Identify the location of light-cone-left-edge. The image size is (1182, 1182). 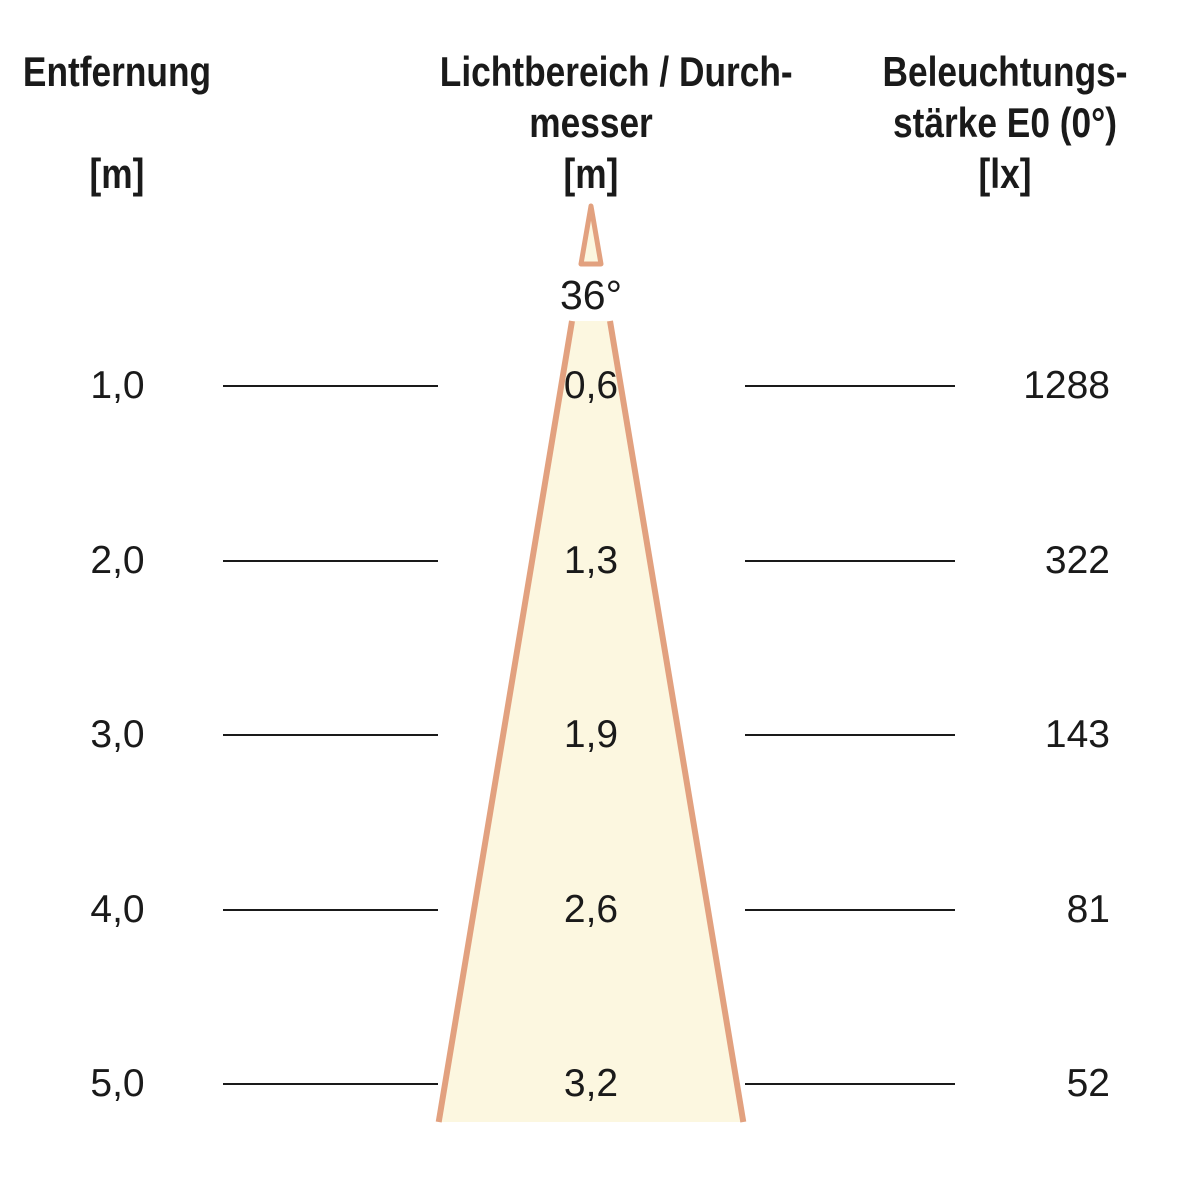
(505, 721).